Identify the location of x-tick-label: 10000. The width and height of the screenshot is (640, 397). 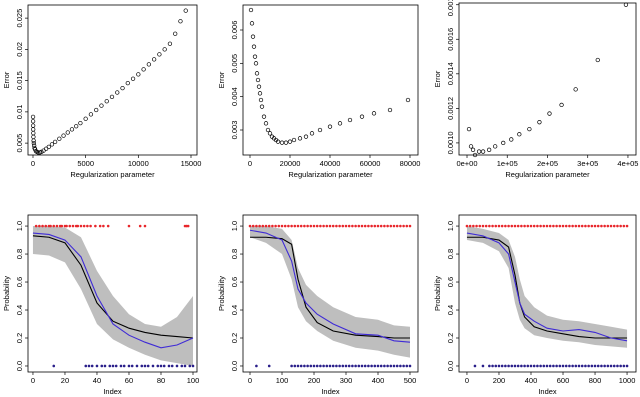
(138, 163).